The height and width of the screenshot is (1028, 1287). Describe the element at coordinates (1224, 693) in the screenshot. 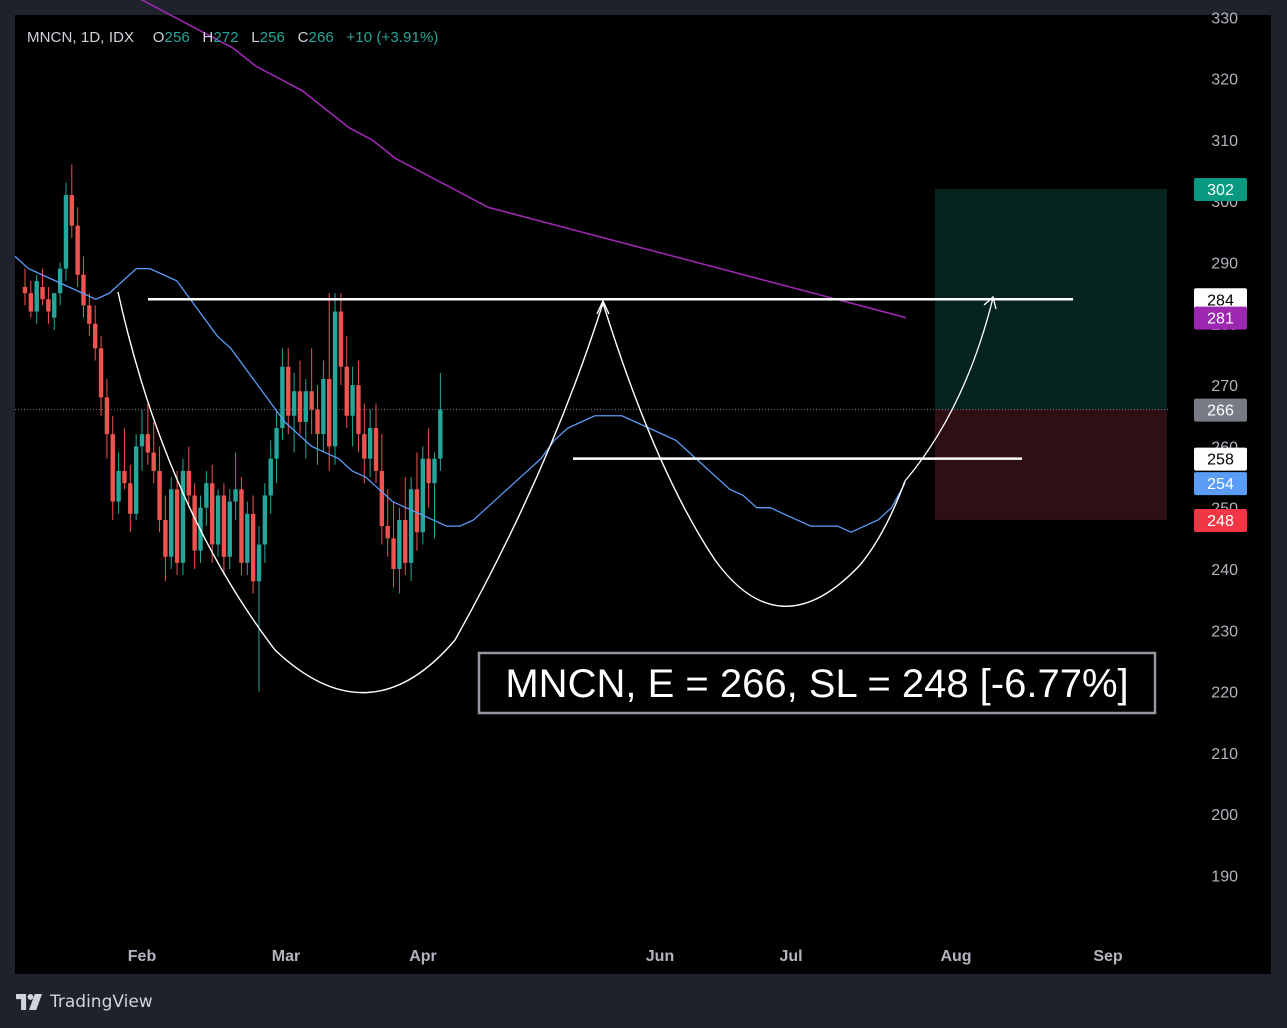

I see `y-tick-label: 220` at that location.